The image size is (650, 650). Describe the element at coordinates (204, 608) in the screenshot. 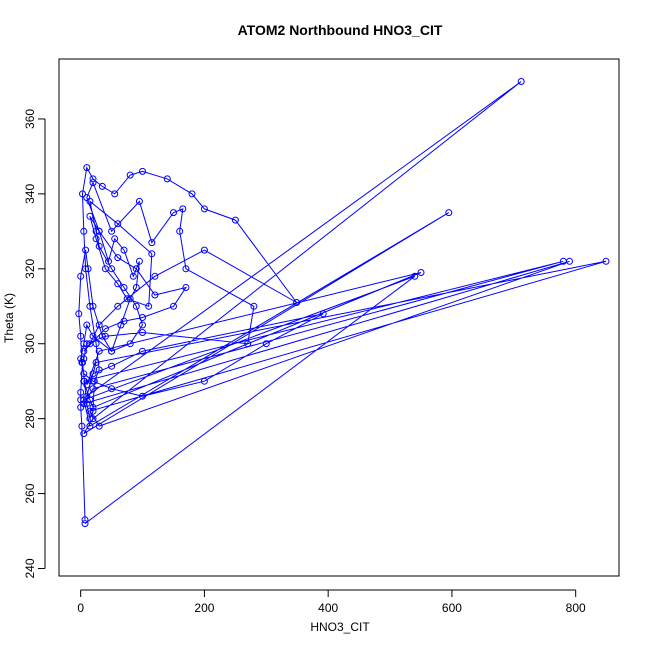

I see `x-tick-label: 200` at that location.